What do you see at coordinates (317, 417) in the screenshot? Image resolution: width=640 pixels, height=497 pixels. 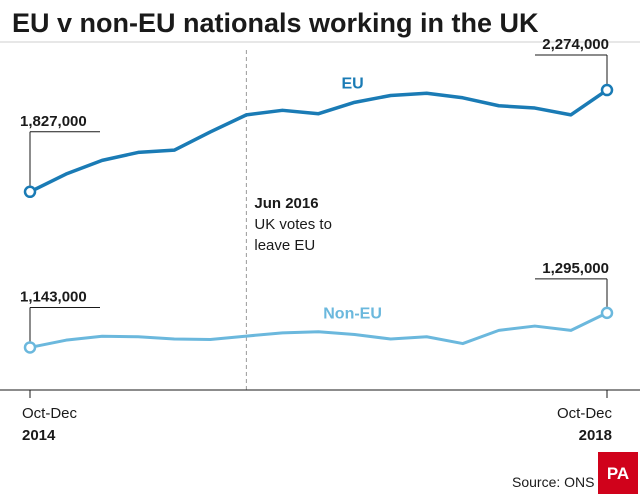 I see `x-axis-ticks: Oct-Dec 2014 Oct-Dec 2018` at bounding box center [317, 417].